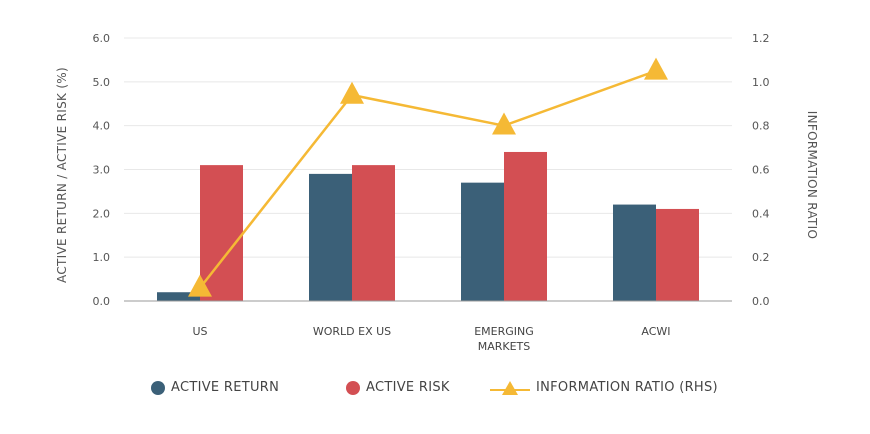  I want to click on y2-tick-label: 0.6, so click(761, 170).